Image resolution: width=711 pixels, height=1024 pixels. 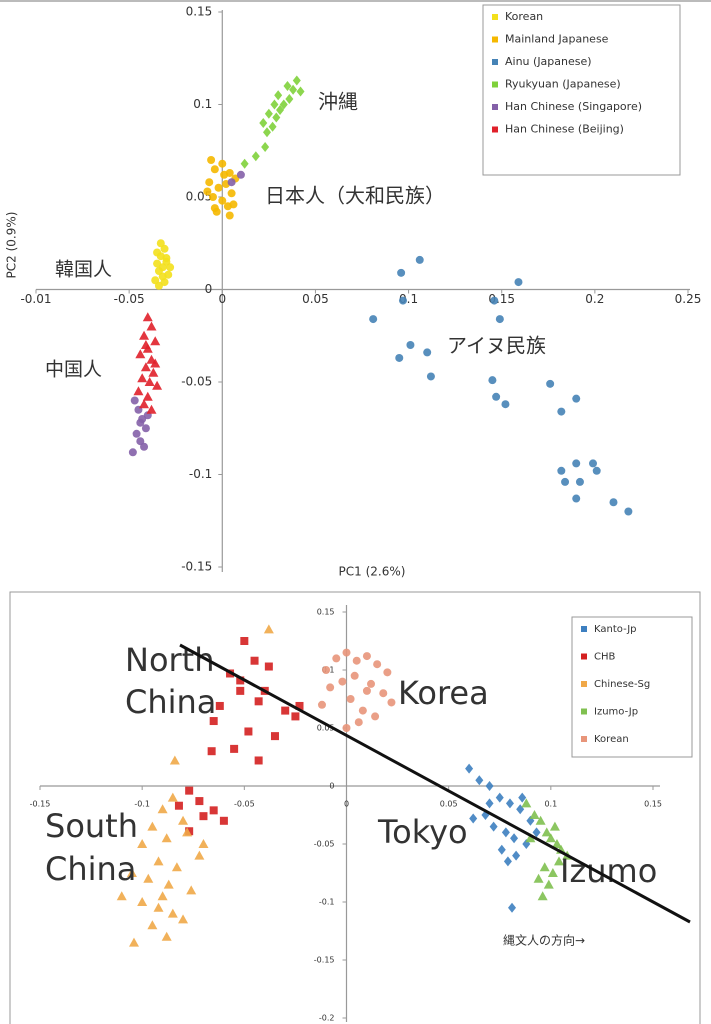 What do you see at coordinates (170, 660) in the screenshot?
I see `annotation: North` at bounding box center [170, 660].